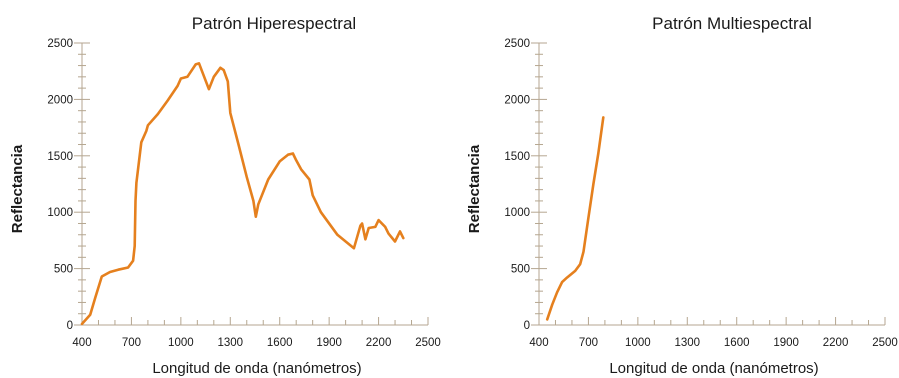 Image resolution: width=899 pixels, height=378 pixels. Describe the element at coordinates (732, 23) in the screenshot. I see `chart-title: Patrón Multiespectral` at that location.